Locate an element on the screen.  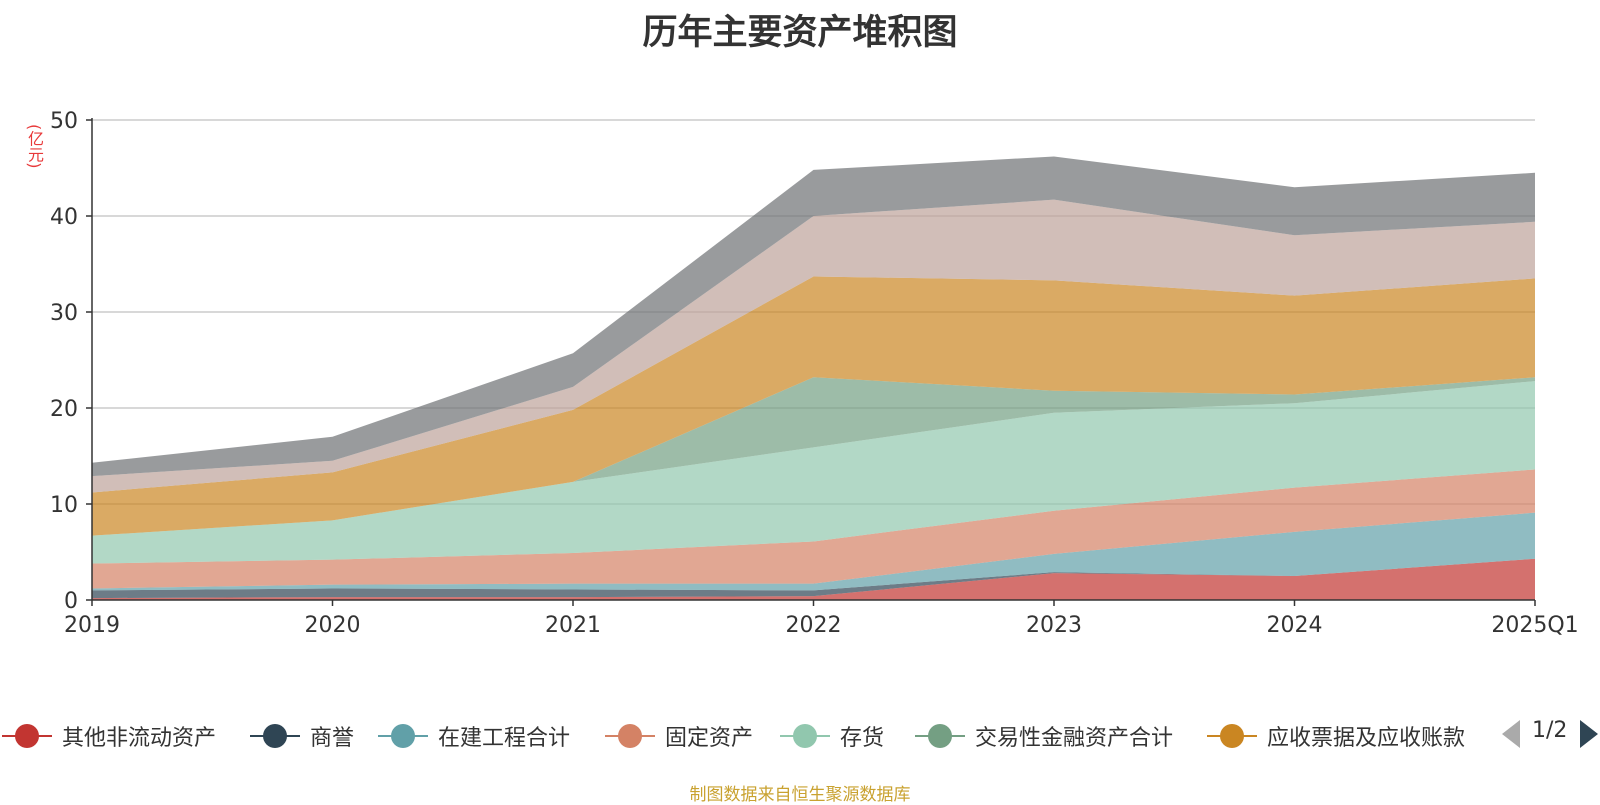
legend-label-5: 交易性金融资产合计 is located at coordinates (1074, 738).